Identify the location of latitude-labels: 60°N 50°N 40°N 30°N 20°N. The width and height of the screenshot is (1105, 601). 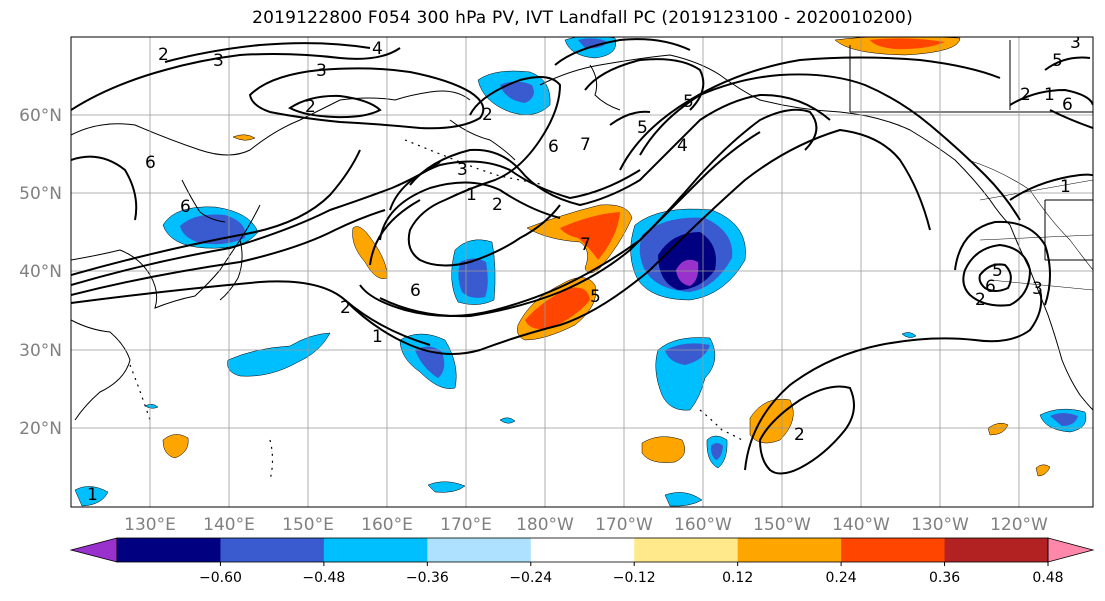
(40, 272).